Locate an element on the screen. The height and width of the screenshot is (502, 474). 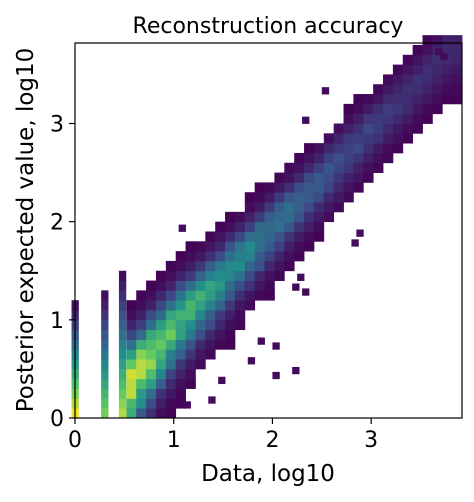
y-axis-label: Posterior expected value, log10 is located at coordinates (26, 230).